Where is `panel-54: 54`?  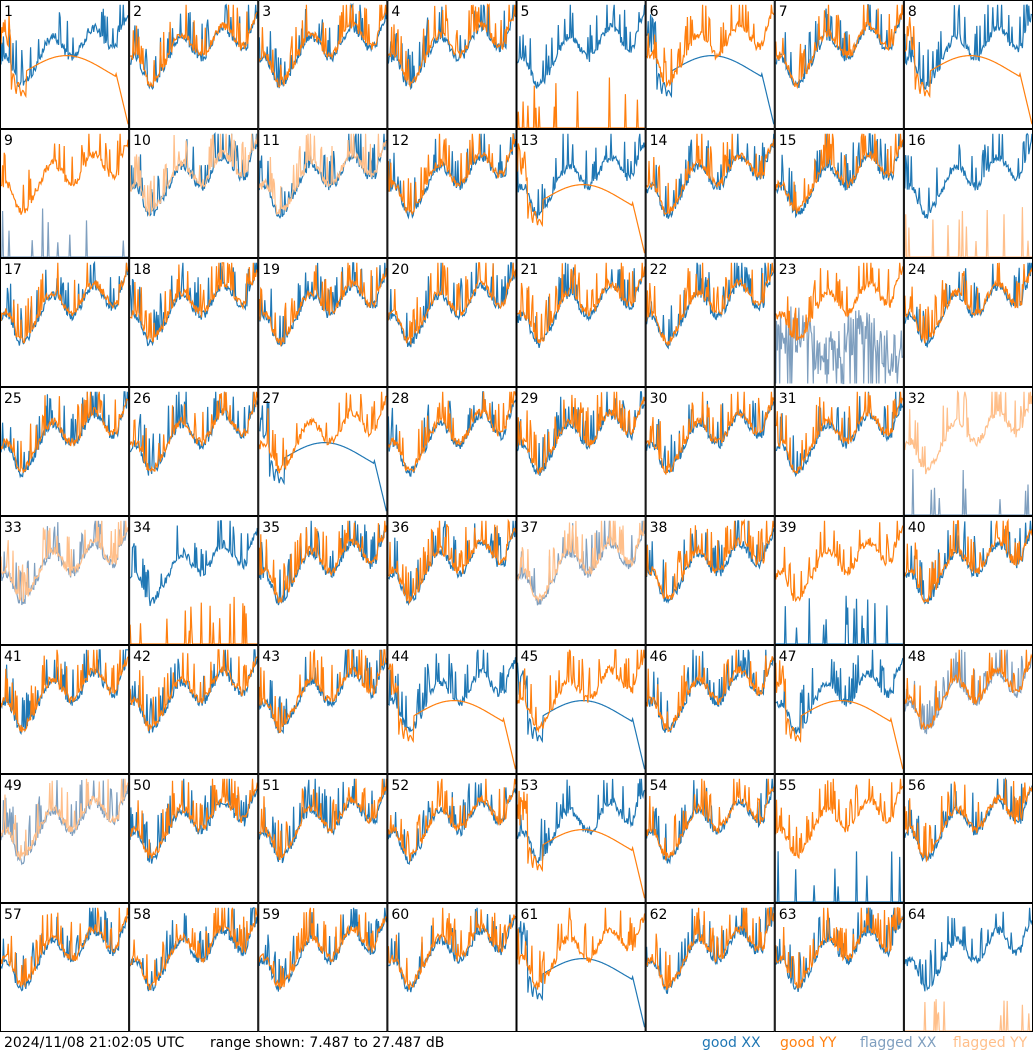
panel-54: 54 is located at coordinates (710, 838).